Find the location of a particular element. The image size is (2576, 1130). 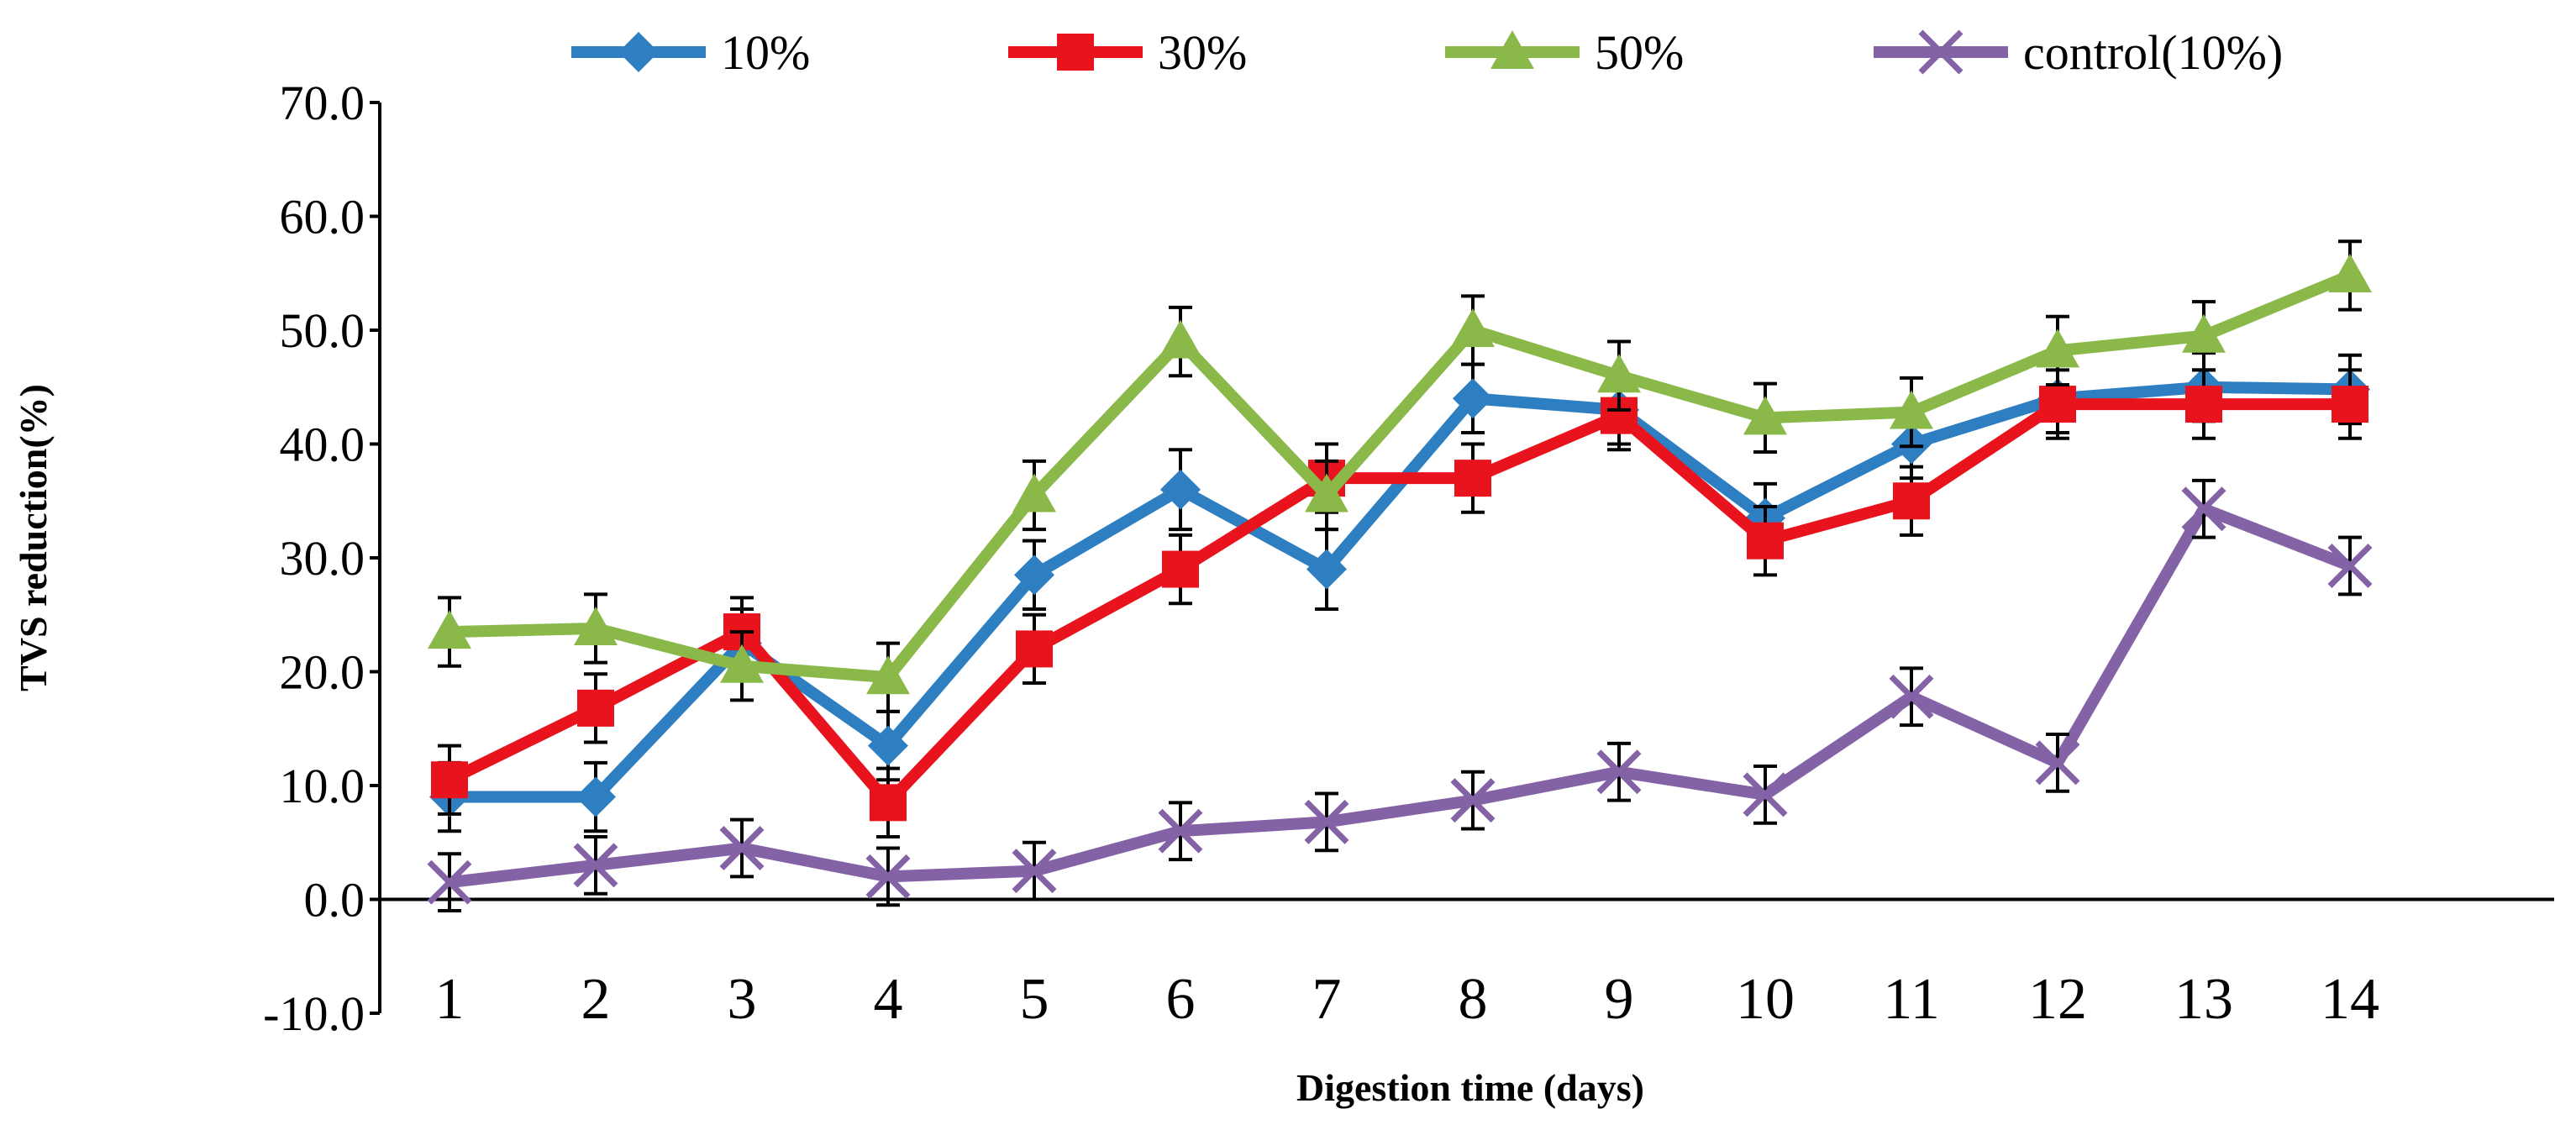

legend-label: control(10%) is located at coordinates (2153, 52).